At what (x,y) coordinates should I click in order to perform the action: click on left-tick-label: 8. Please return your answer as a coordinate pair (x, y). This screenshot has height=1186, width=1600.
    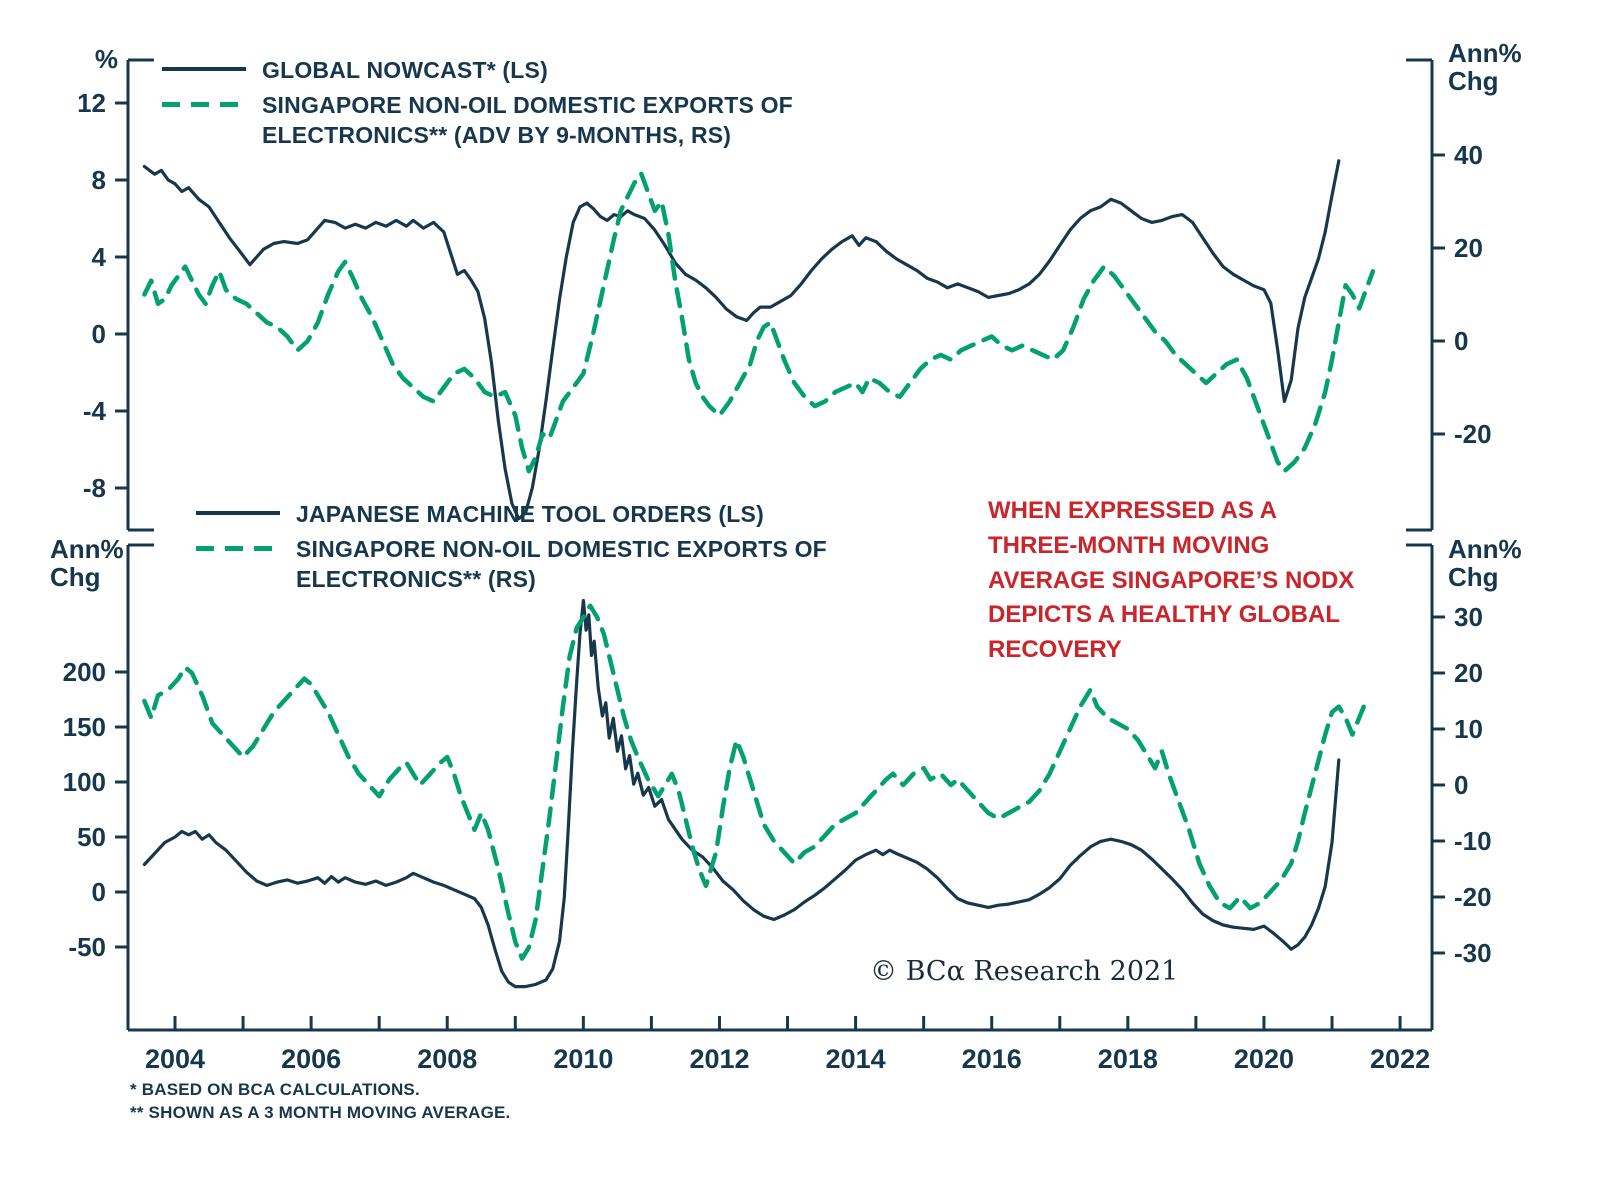
    Looking at the image, I should click on (99, 180).